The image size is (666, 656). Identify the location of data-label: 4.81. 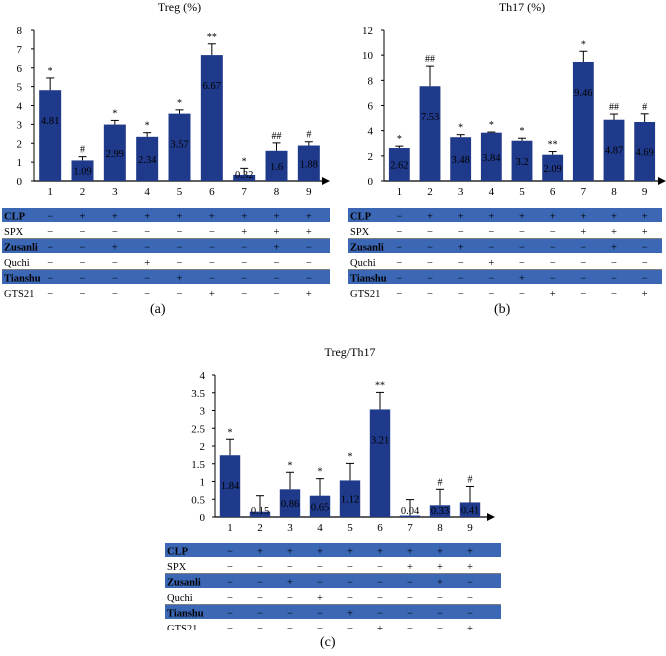
(50, 121).